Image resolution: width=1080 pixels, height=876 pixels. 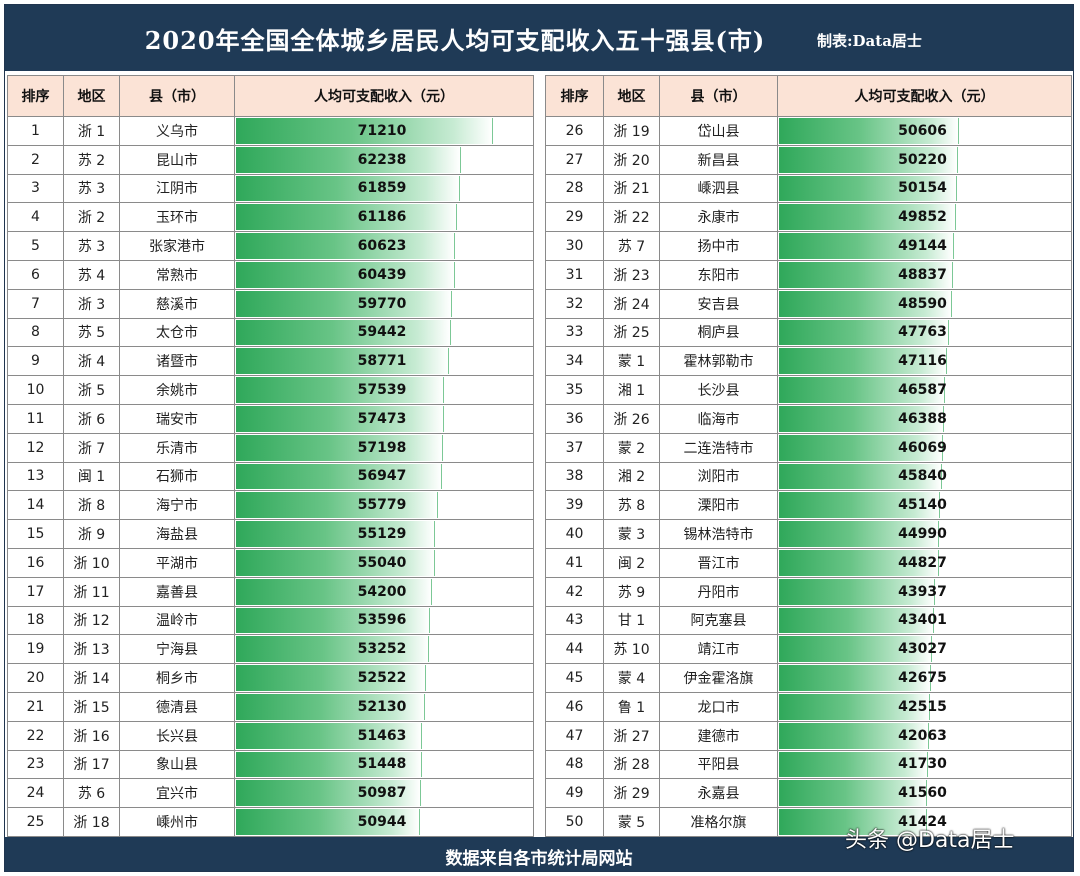 What do you see at coordinates (631, 534) in the screenshot?
I see `region-cell: 蒙 3` at bounding box center [631, 534].